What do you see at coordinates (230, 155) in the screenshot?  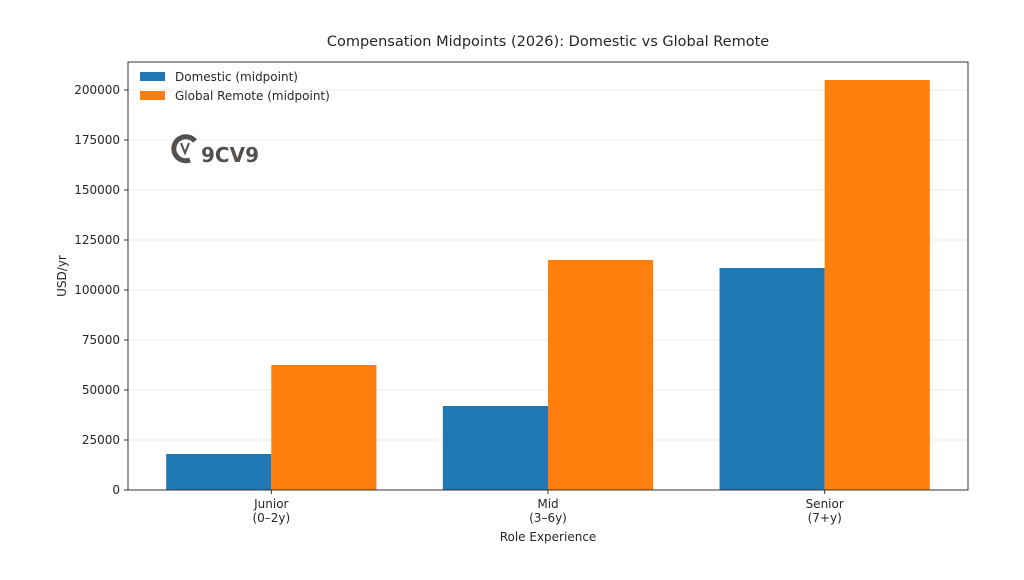 I see `logo-text: 9CV9` at bounding box center [230, 155].